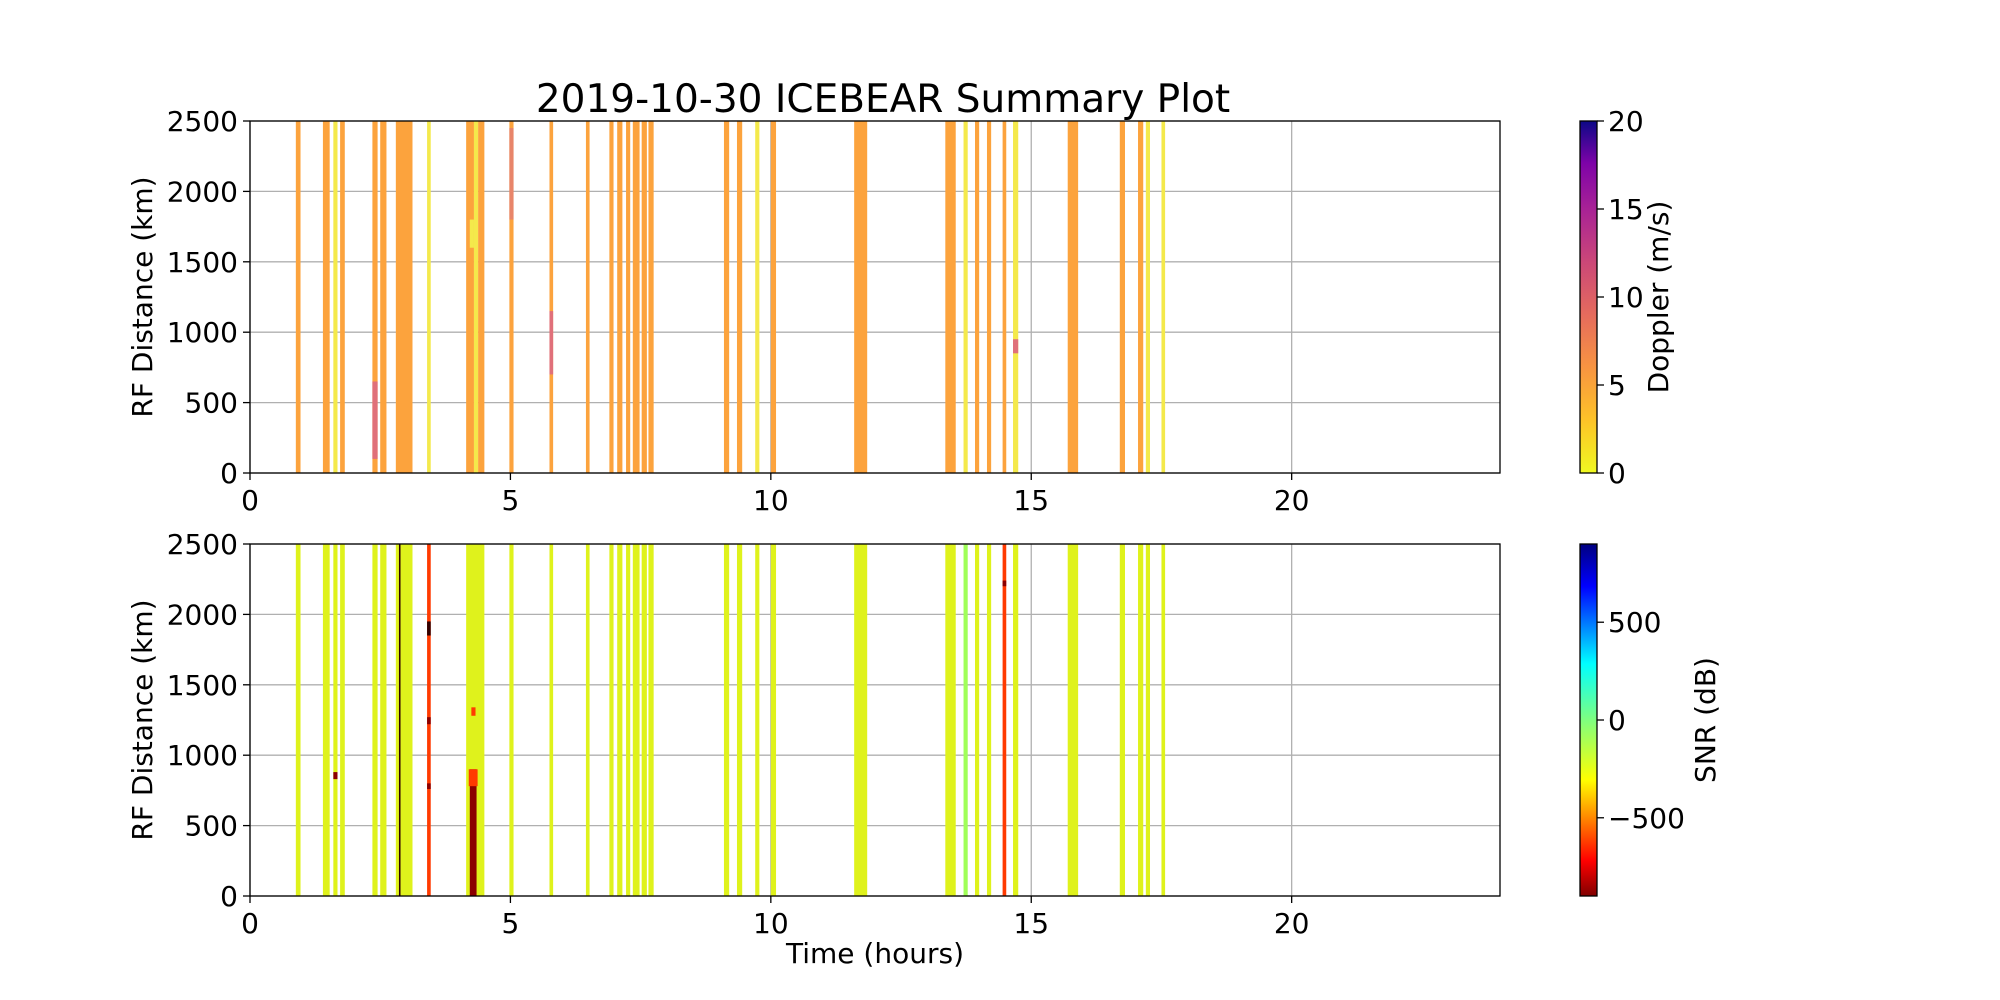  I want to click on colorbar-snr, so click(1588, 720).